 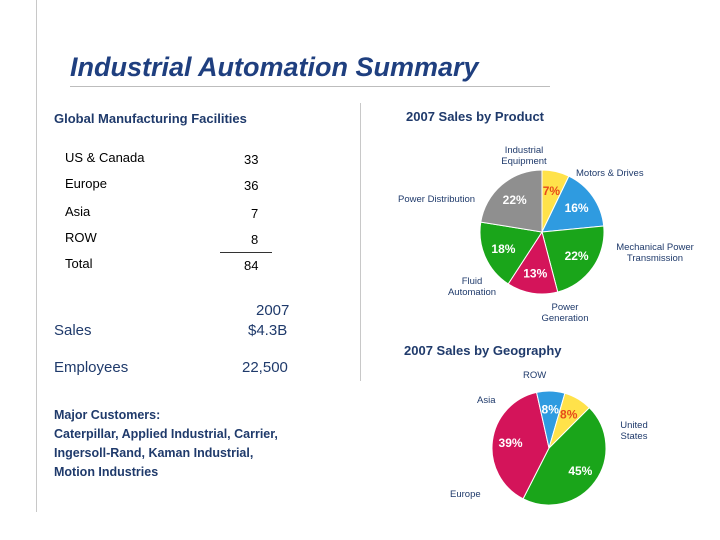 What do you see at coordinates (535, 274) in the screenshot?
I see `pie-slice-label: 13%` at bounding box center [535, 274].